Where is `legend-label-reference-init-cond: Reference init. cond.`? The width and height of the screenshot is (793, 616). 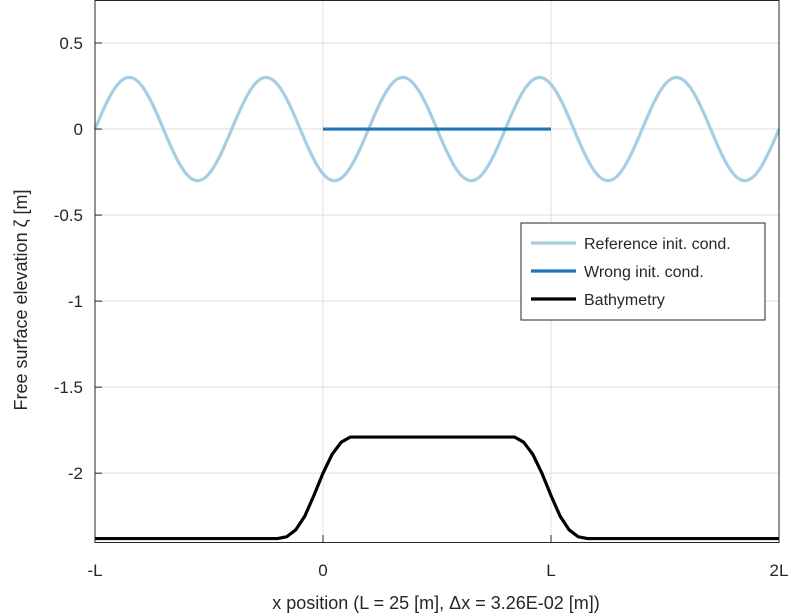
legend-label-reference-init-cond: Reference init. cond. is located at coordinates (657, 244).